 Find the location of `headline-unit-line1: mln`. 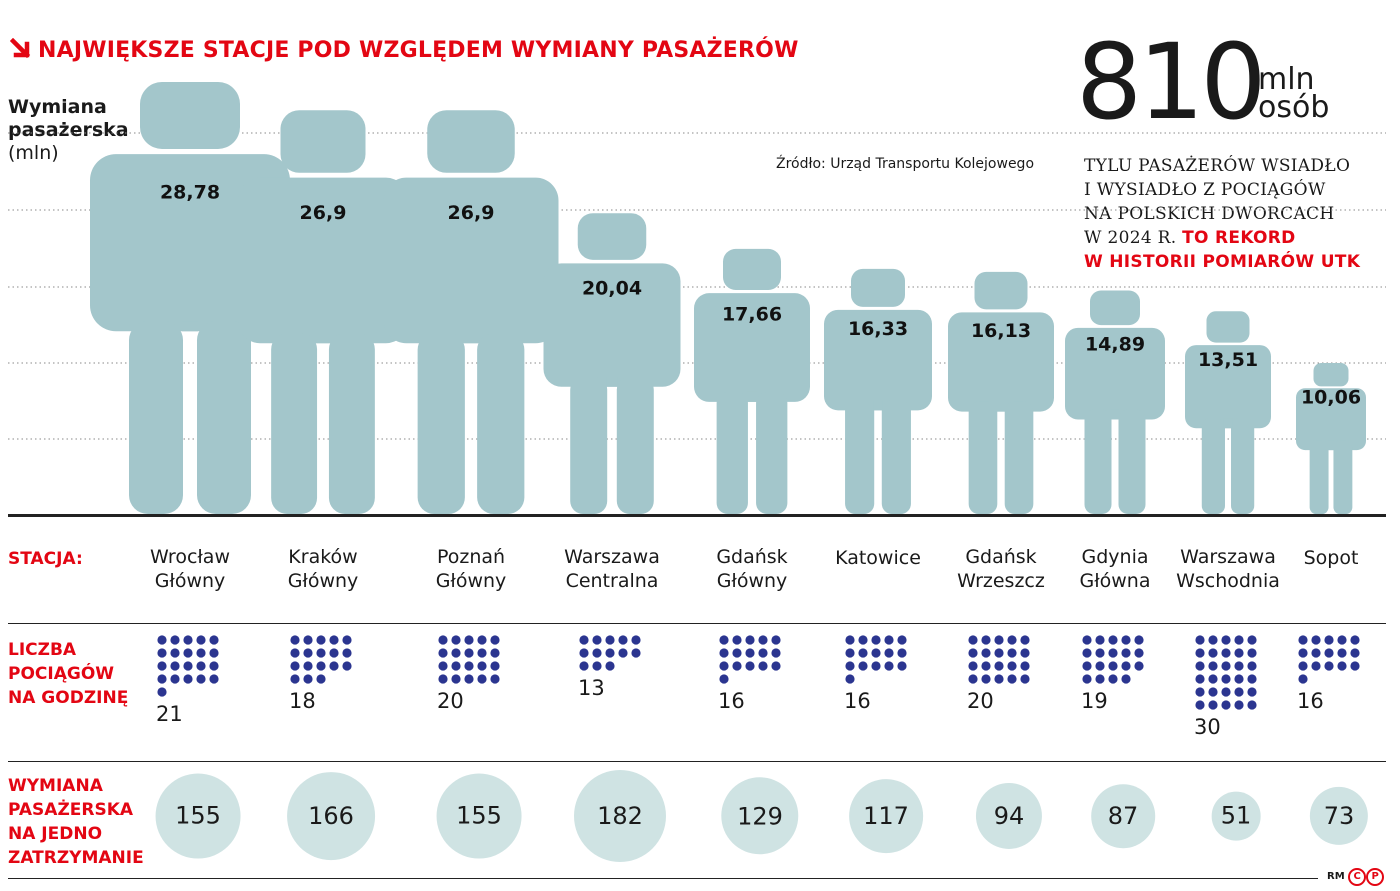

headline-unit-line1: mln is located at coordinates (1286, 79).